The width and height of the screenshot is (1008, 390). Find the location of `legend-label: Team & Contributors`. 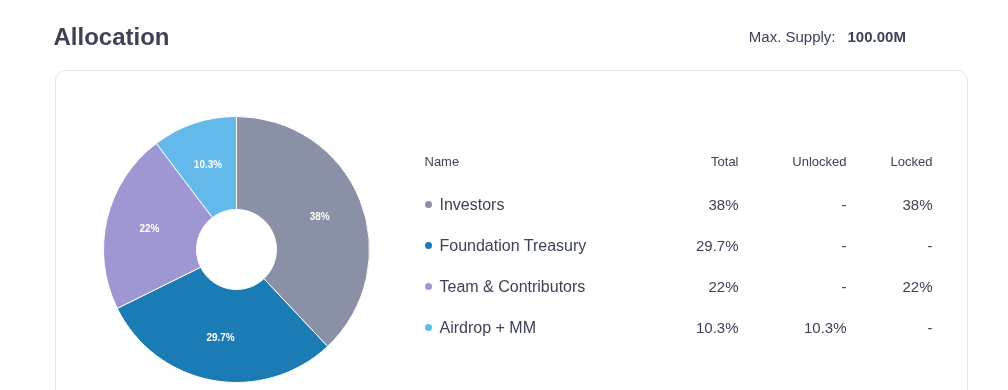

legend-label: Team & Contributors is located at coordinates (512, 286).